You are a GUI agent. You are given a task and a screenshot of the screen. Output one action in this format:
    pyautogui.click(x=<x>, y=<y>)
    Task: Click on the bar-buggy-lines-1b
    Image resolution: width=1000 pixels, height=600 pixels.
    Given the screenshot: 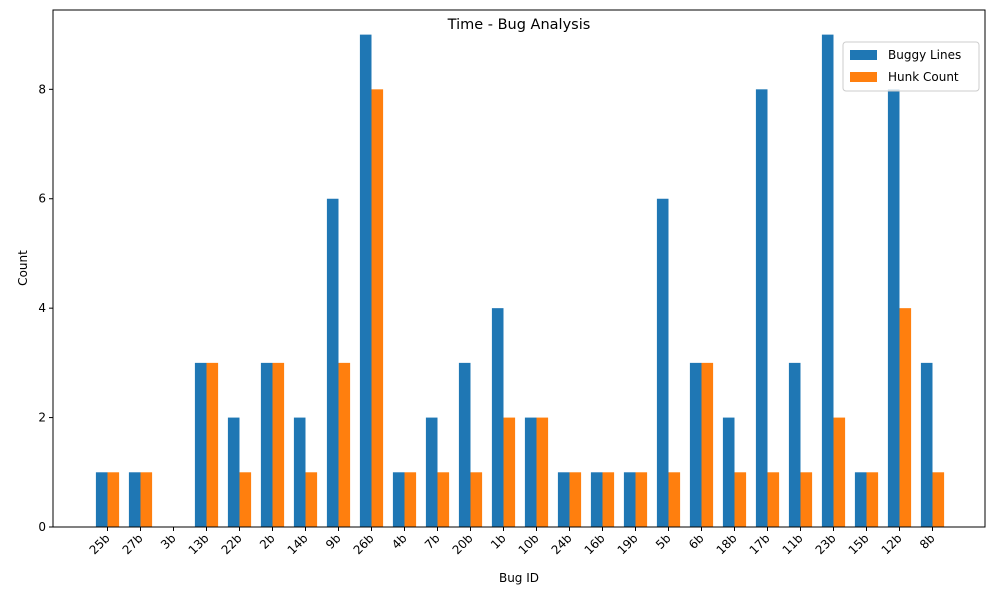 What is the action you would take?
    pyautogui.click(x=497, y=417)
    